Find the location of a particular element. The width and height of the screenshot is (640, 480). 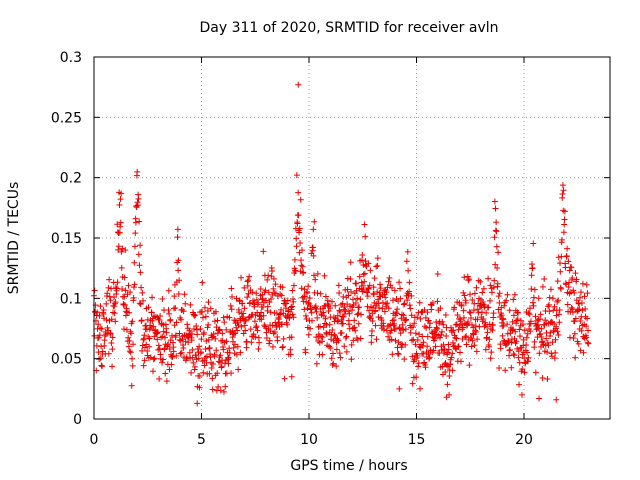

y-axis-label: SRMTID / TECUs is located at coordinates (14, 238).